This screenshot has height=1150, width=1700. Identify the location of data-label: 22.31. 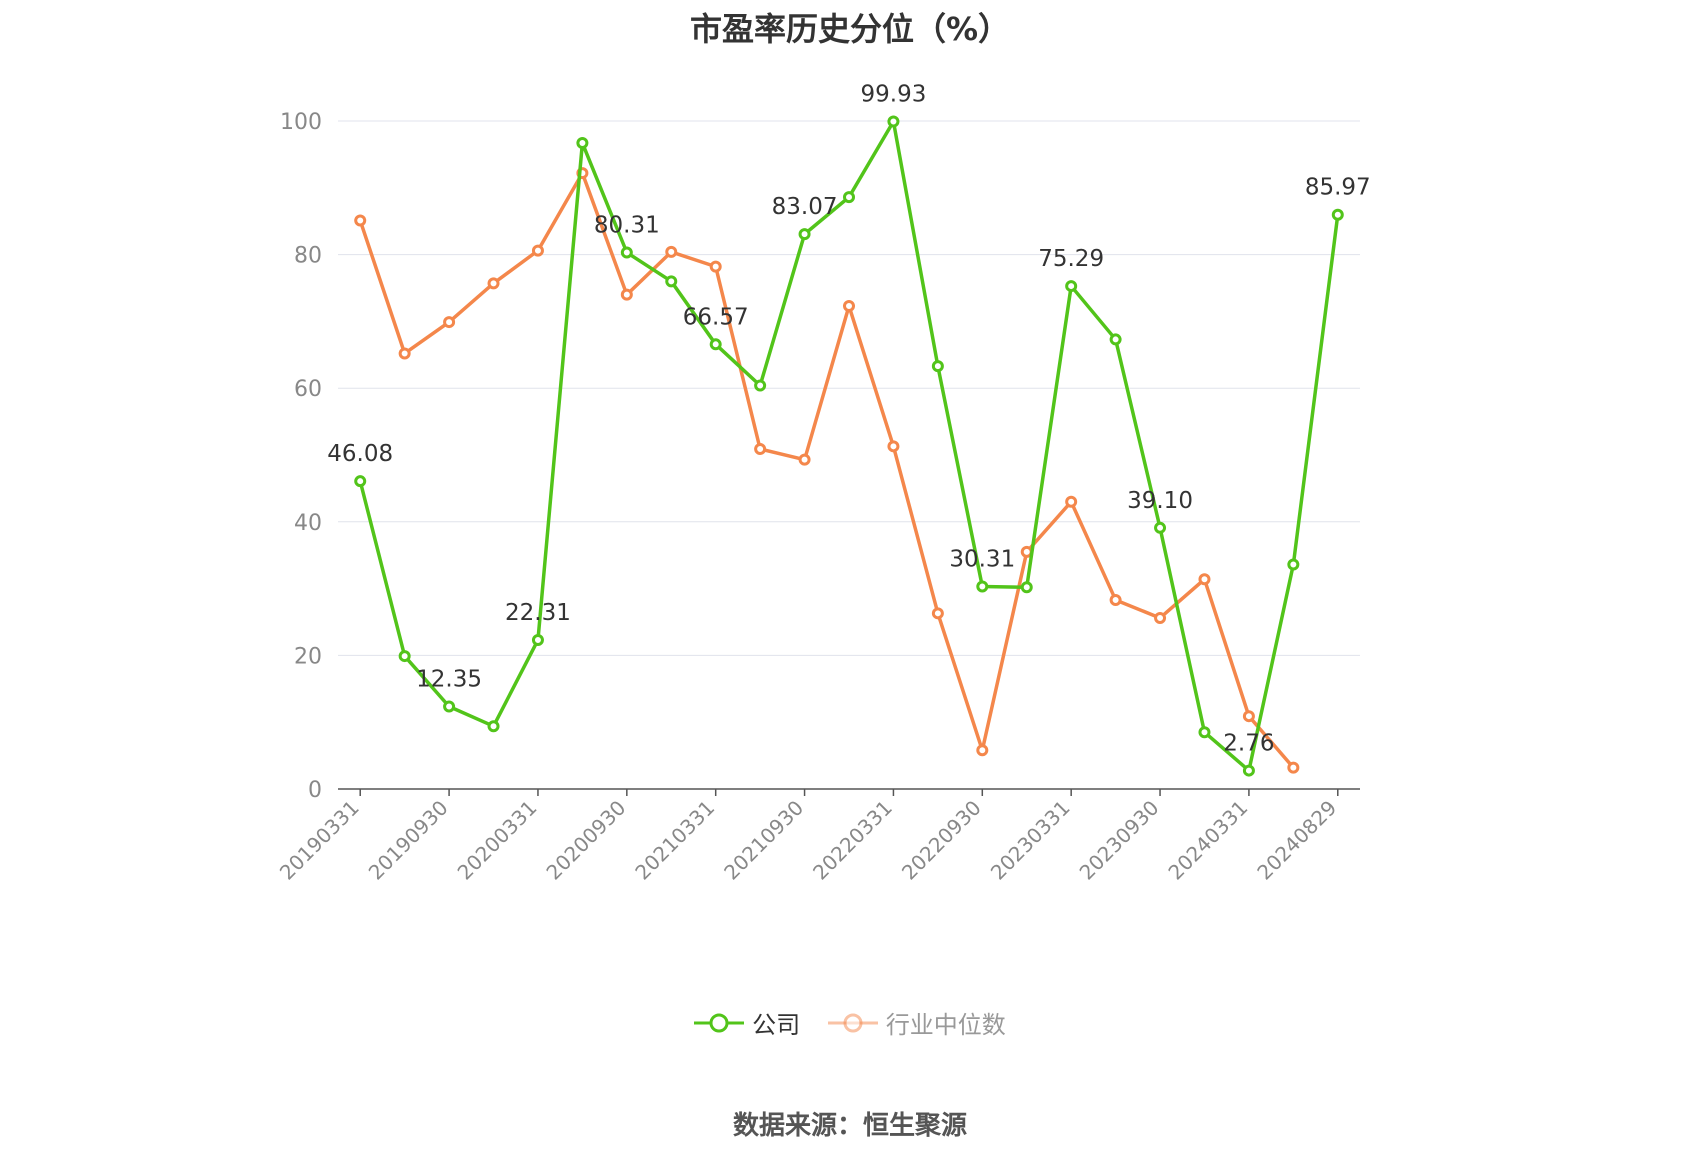
(538, 613).